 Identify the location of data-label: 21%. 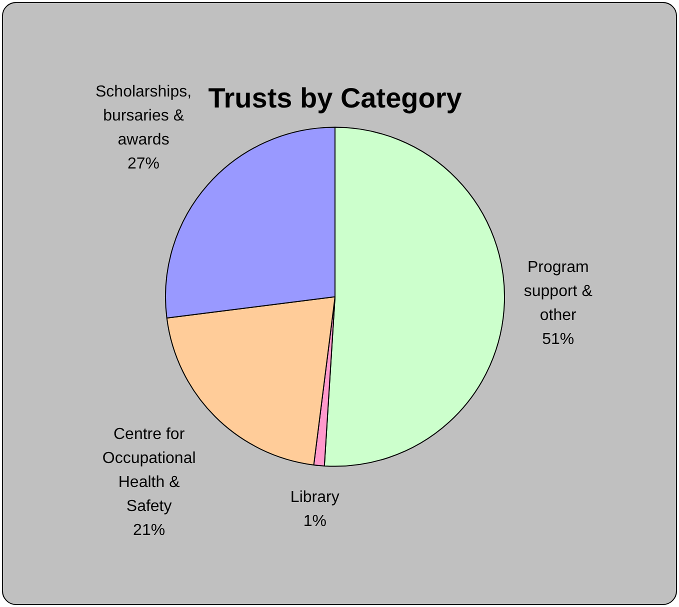
(149, 531).